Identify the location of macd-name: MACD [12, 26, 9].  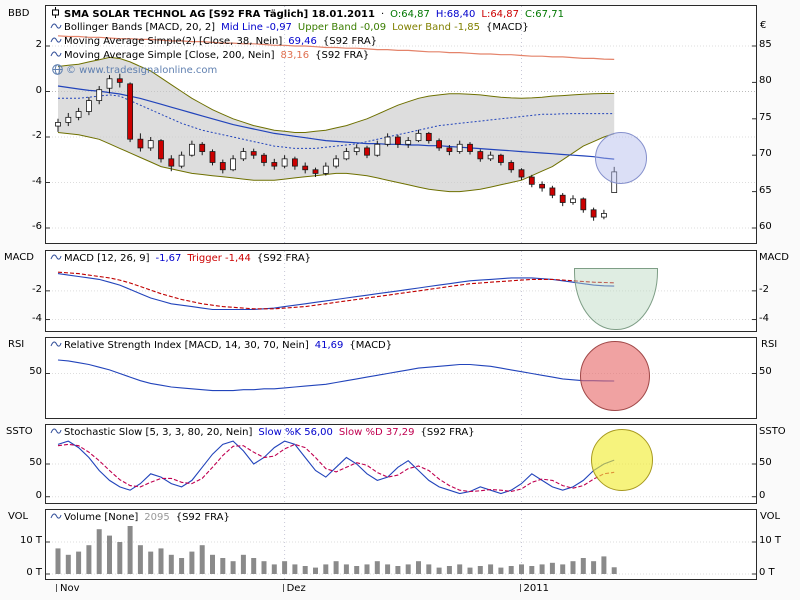
(107, 258).